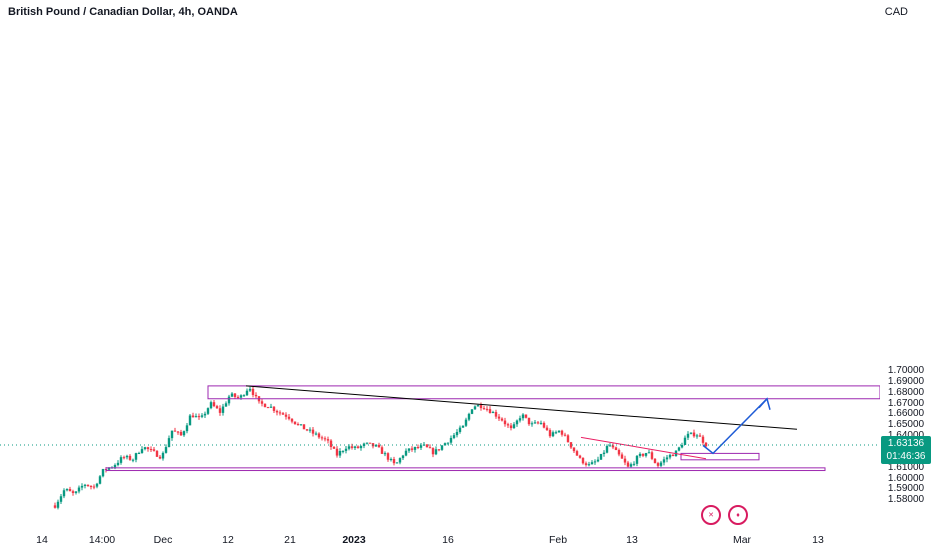 Image resolution: width=932 pixels, height=550 pixels. What do you see at coordinates (906, 443) in the screenshot?
I see `last-price-value: 1.63136` at bounding box center [906, 443].